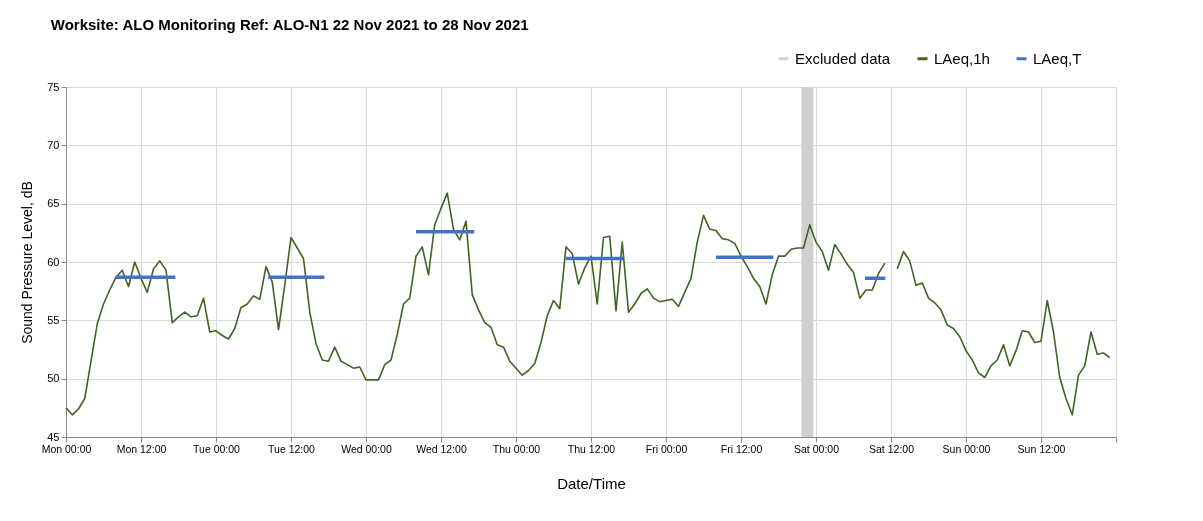 Image resolution: width=1203 pixels, height=521 pixels. Describe the element at coordinates (892, 448) in the screenshot. I see `x-tick-label: Sat 12:00` at that location.